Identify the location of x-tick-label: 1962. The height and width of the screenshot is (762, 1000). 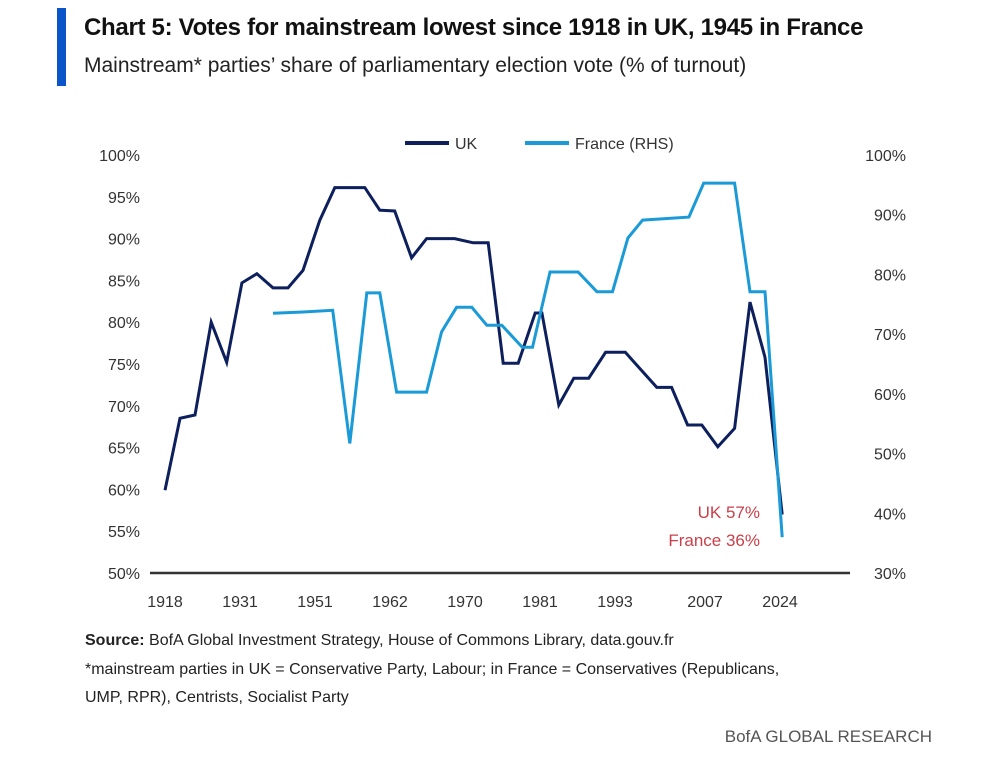
(390, 602).